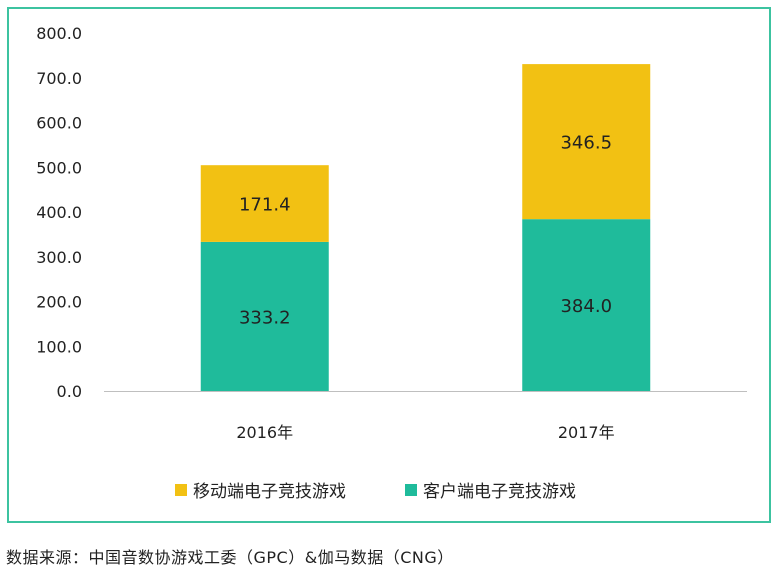 The height and width of the screenshot is (579, 782). I want to click on y-tick-label: 0.0, so click(69, 391).